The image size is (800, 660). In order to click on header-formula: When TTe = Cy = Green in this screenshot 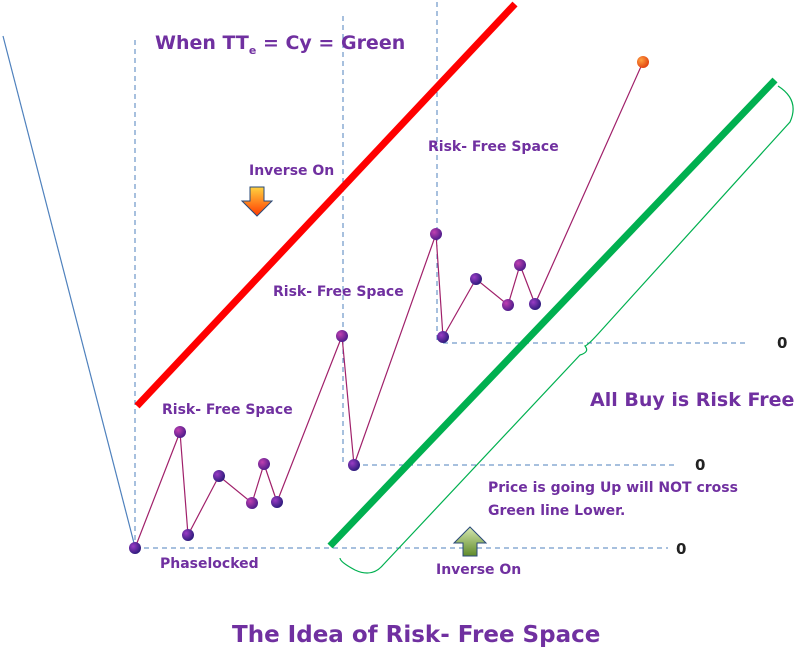, I will do `click(280, 44)`.